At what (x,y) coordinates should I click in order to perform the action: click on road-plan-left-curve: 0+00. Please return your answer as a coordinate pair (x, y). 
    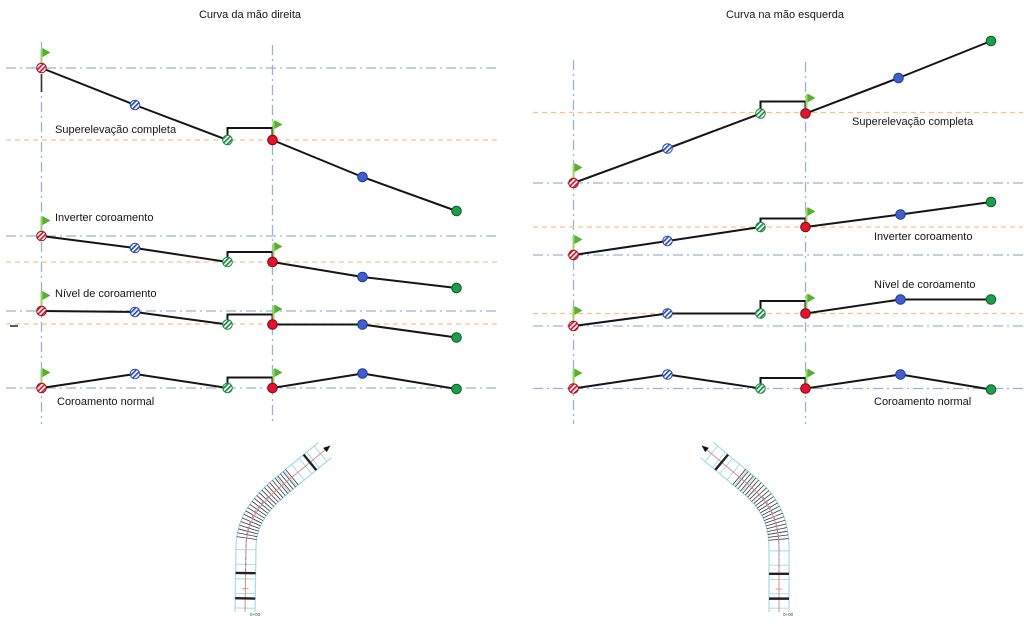
    Looking at the image, I should click on (747, 529).